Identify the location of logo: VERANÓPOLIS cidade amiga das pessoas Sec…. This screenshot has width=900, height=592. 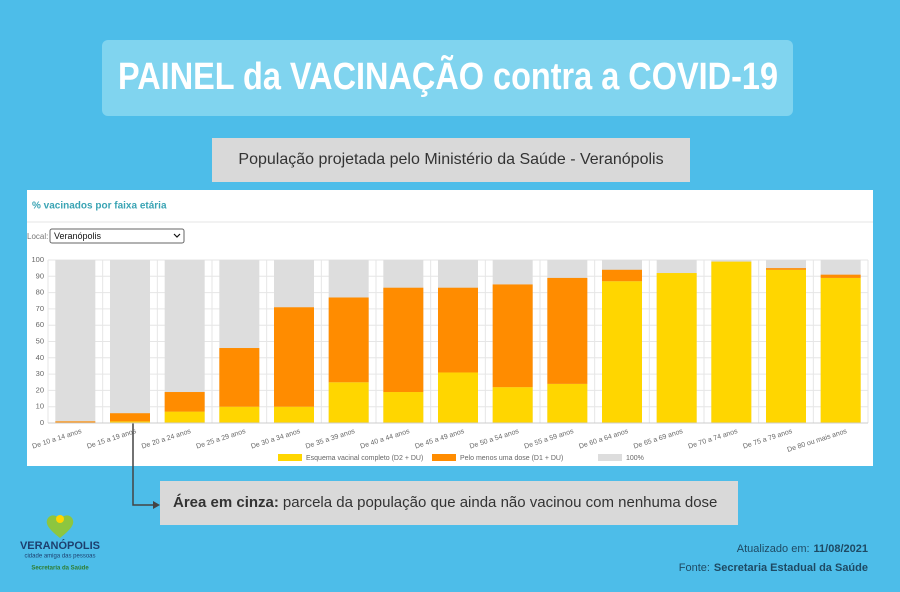
(60, 543).